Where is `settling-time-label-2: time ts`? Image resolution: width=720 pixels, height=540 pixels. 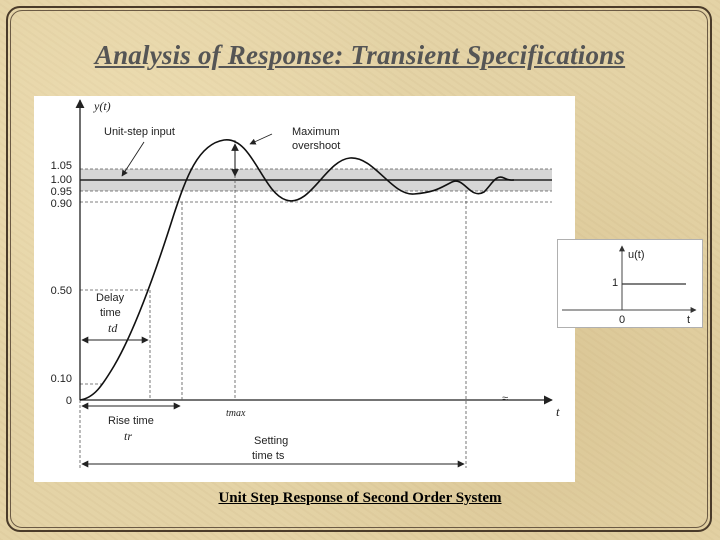
settling-time-label-2: time ts is located at coordinates (268, 456).